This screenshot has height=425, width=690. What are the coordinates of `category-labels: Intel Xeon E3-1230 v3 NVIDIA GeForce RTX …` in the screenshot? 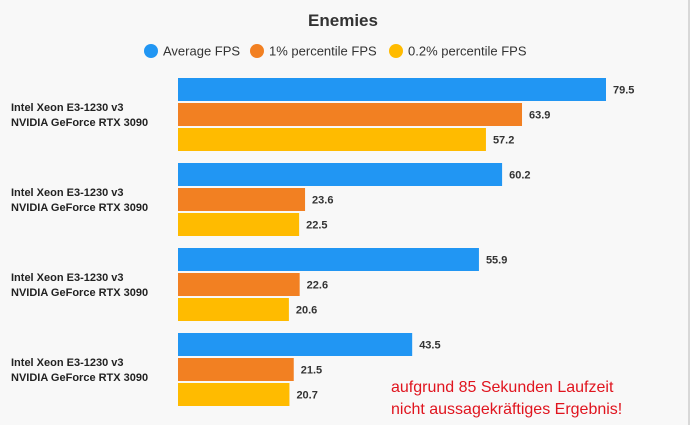 It's located at (79, 243).